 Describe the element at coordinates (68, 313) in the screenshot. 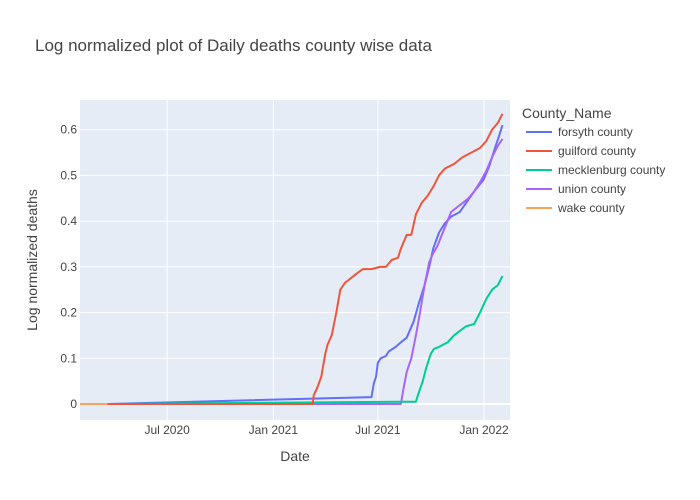

I see `y-tick-label: 0.2` at that location.